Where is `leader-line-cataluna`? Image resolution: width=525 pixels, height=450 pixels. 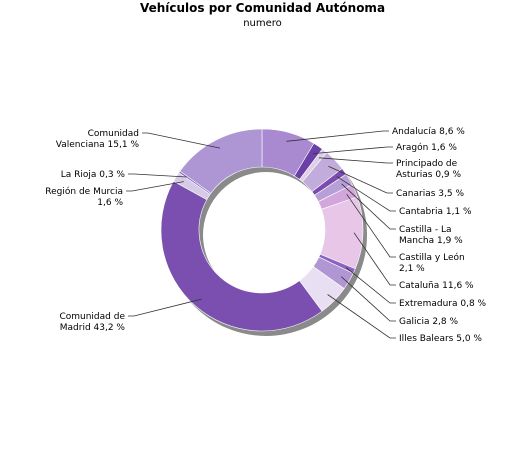 leader-line-cataluna is located at coordinates (374, 259).